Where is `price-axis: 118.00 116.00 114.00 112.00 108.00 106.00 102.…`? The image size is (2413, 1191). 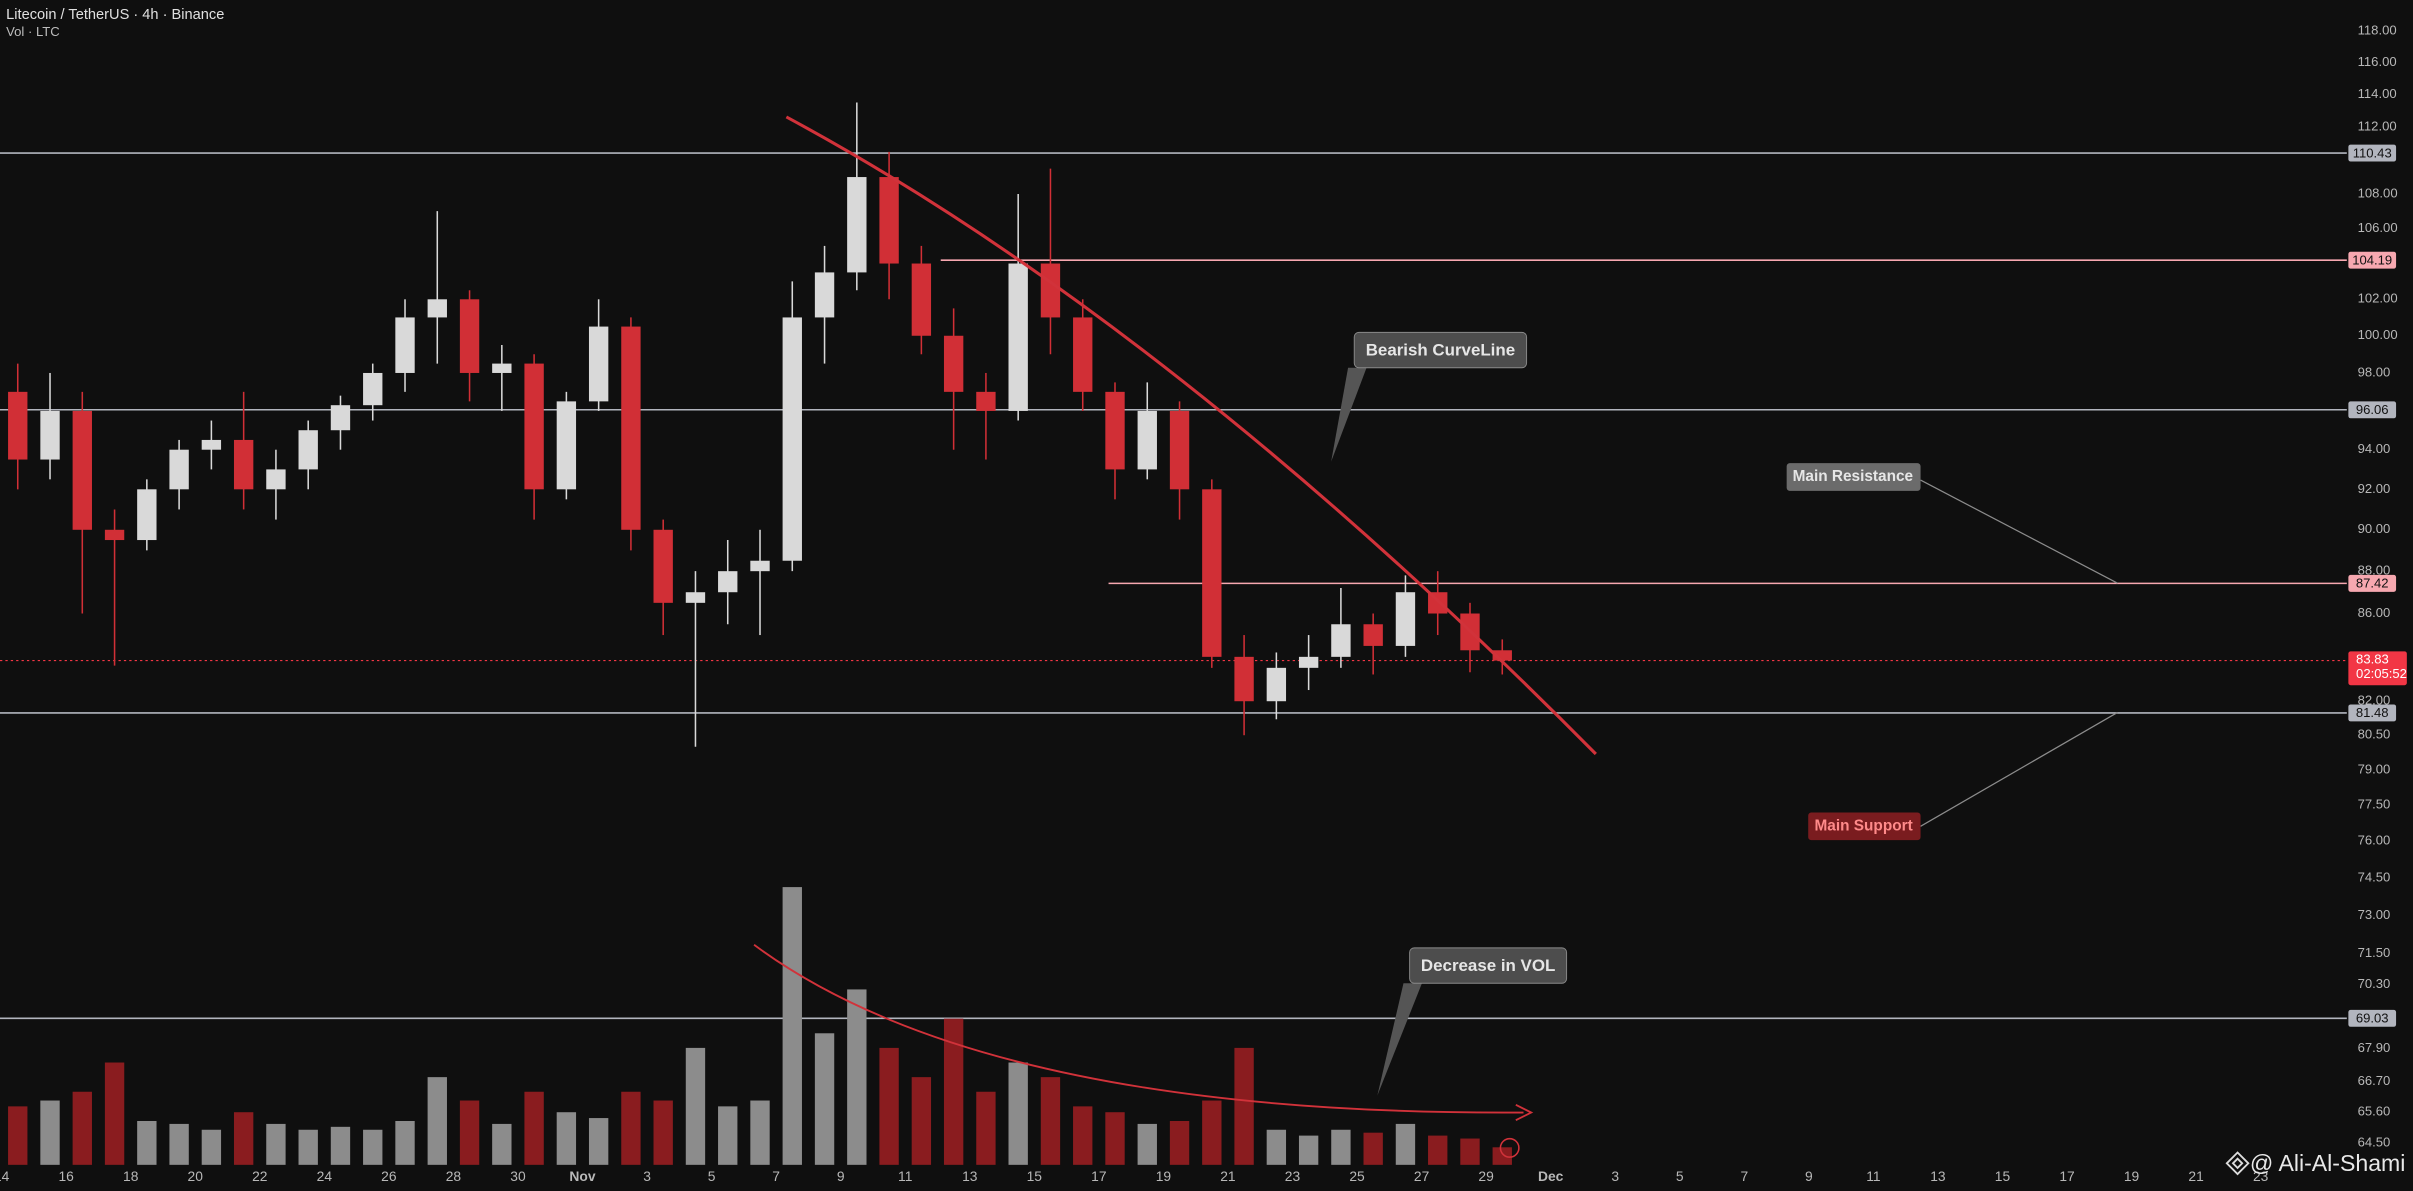 price-axis: 118.00 116.00 114.00 112.00 108.00 106.00 102.… is located at coordinates (2377, 586).